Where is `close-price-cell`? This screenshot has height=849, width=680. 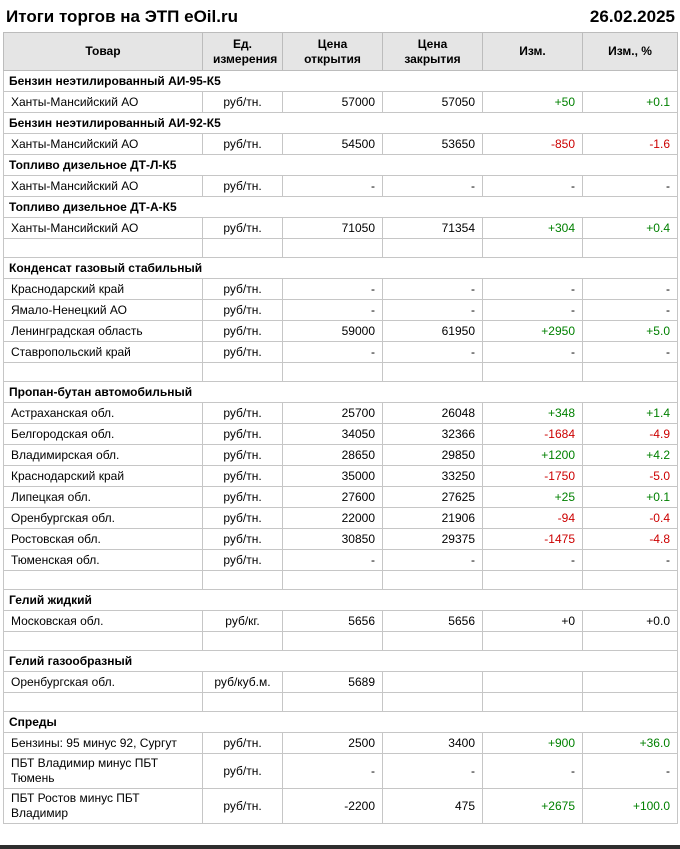
close-price-cell is located at coordinates (432, 682).